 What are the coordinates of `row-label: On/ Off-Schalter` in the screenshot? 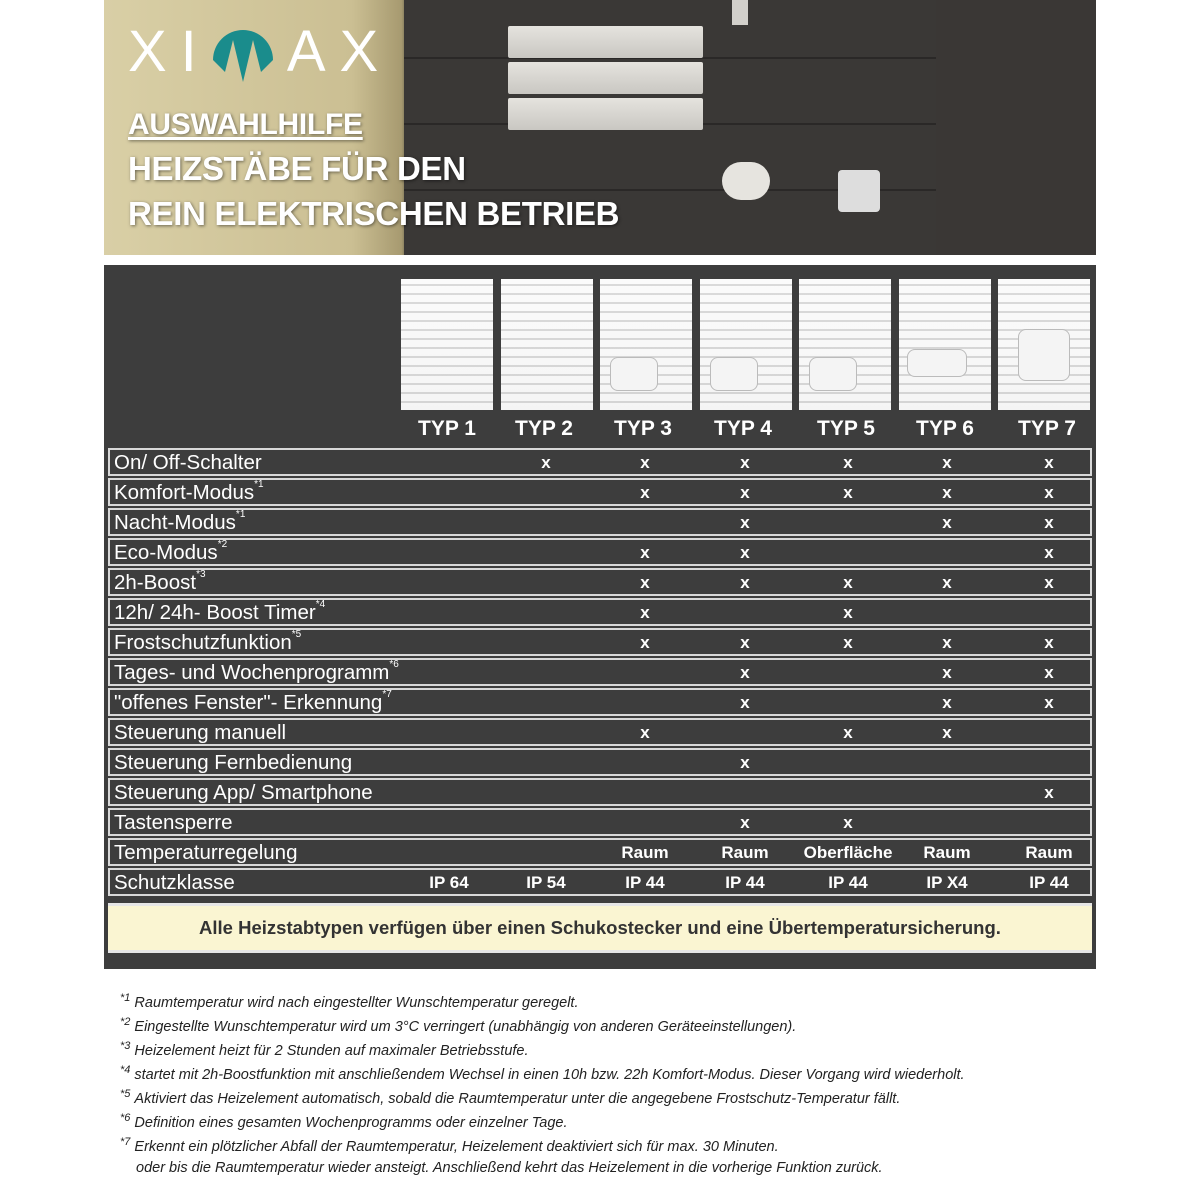 It's located at (188, 463).